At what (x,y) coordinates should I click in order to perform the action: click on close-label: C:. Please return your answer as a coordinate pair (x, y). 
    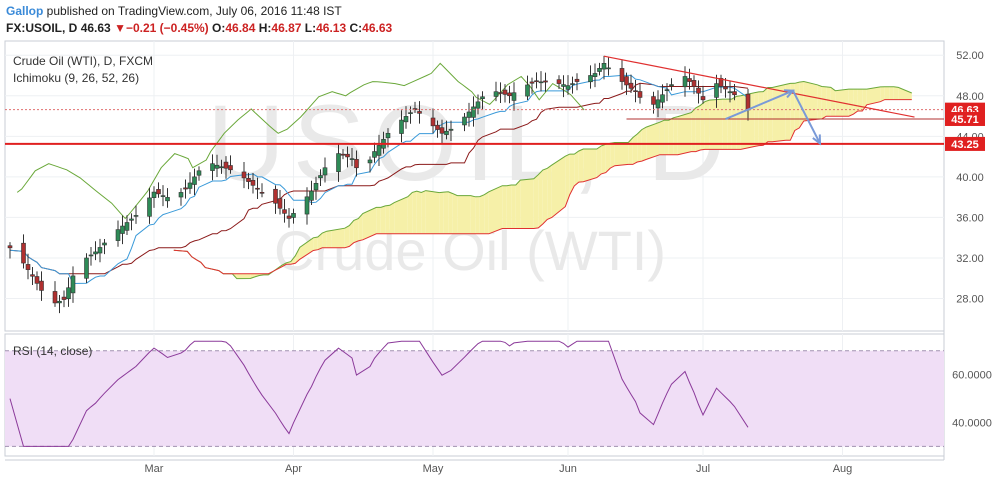
    Looking at the image, I should click on (356, 28).